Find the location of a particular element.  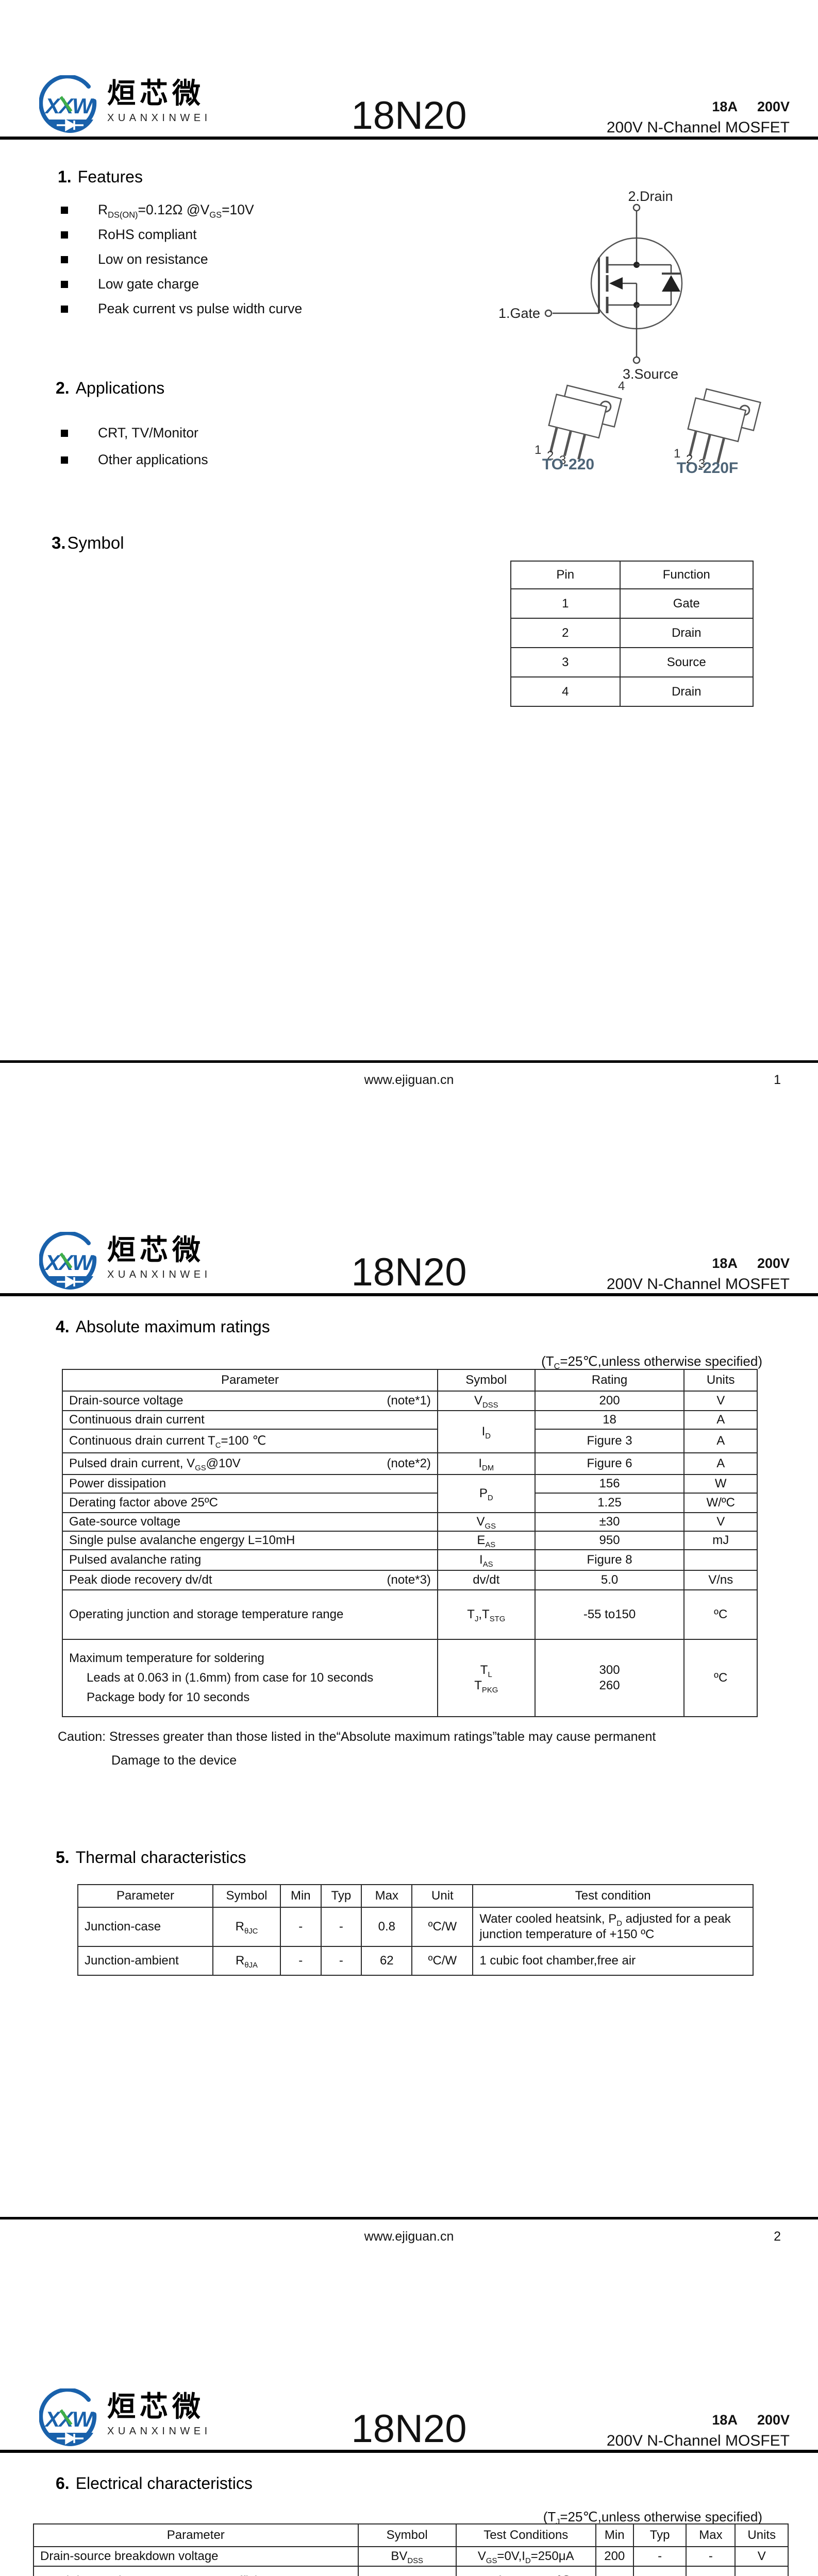

cell: Figure 8 is located at coordinates (609, 1560).